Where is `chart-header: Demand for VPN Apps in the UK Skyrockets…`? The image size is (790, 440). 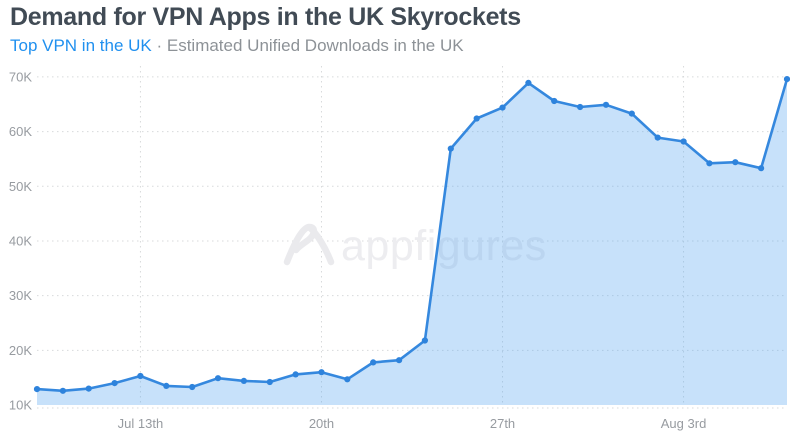
chart-header: Demand for VPN Apps in the UK Skyrockets… is located at coordinates (265, 29).